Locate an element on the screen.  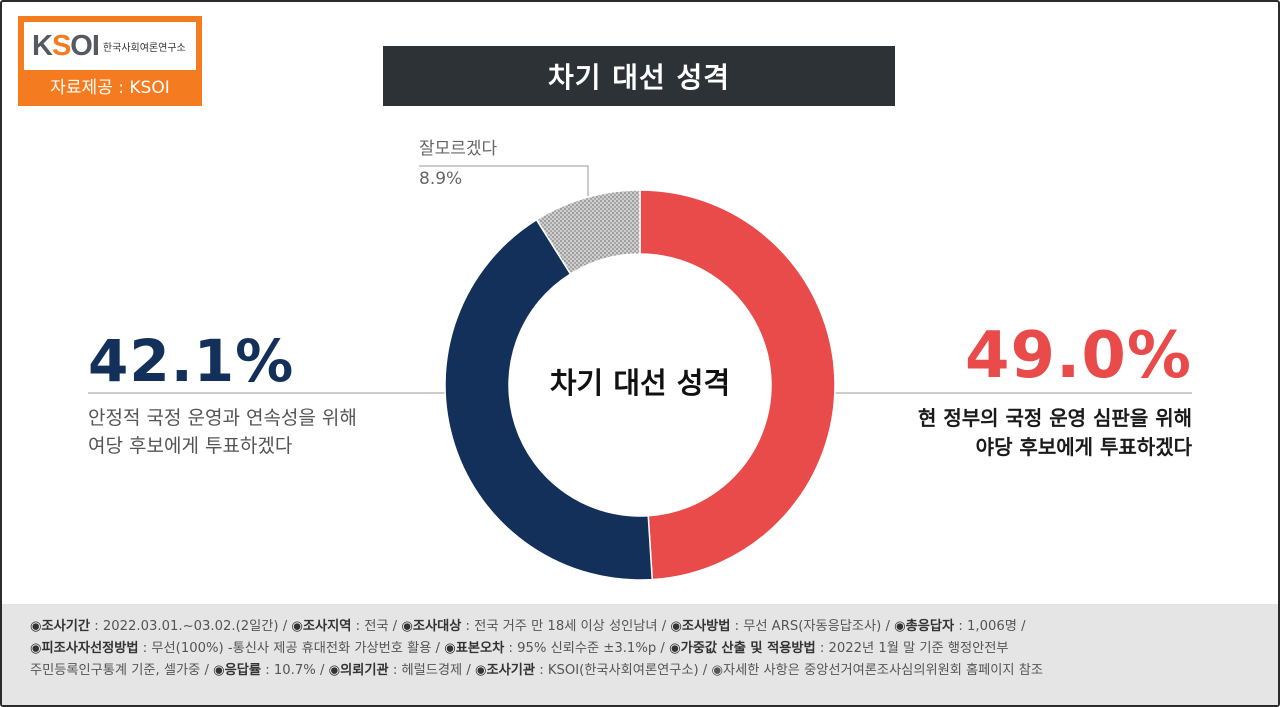
footnote-value: : 2022년 1월 말 기준 행정안전부 is located at coordinates (912, 648).